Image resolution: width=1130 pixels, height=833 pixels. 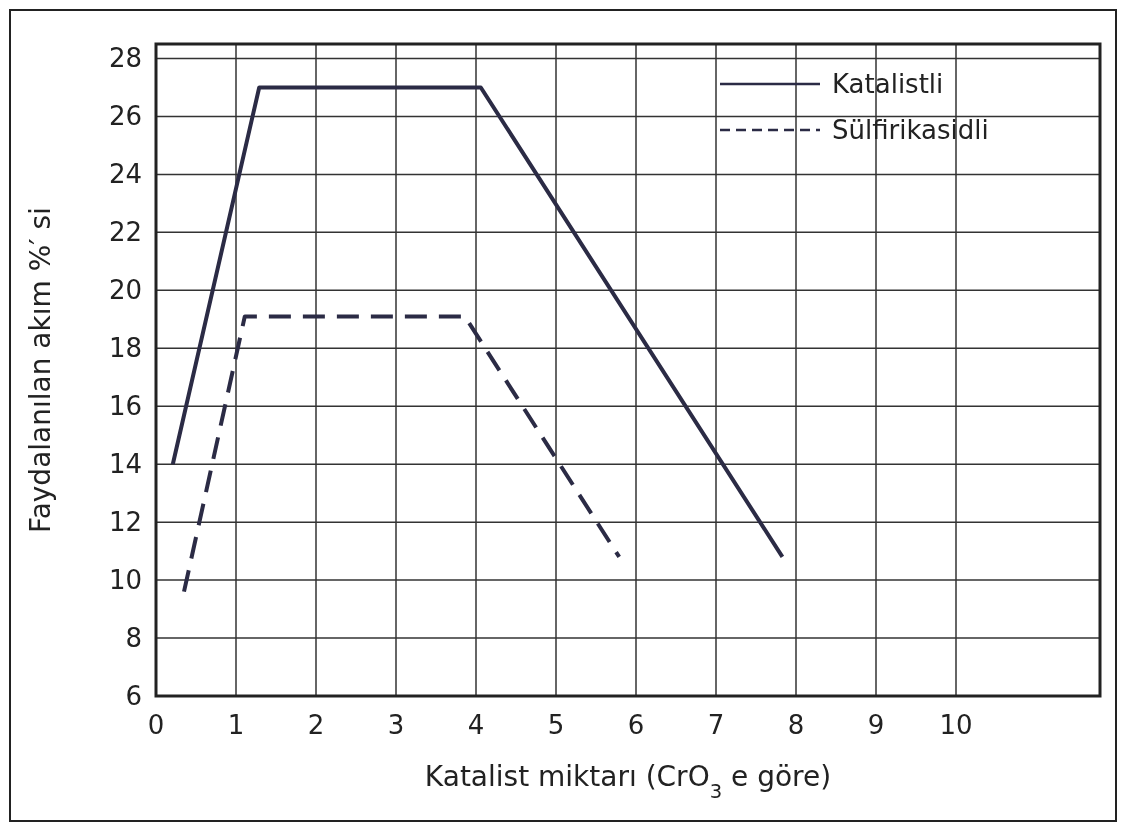 I want to click on x-tick-label: 5, so click(x=556, y=725).